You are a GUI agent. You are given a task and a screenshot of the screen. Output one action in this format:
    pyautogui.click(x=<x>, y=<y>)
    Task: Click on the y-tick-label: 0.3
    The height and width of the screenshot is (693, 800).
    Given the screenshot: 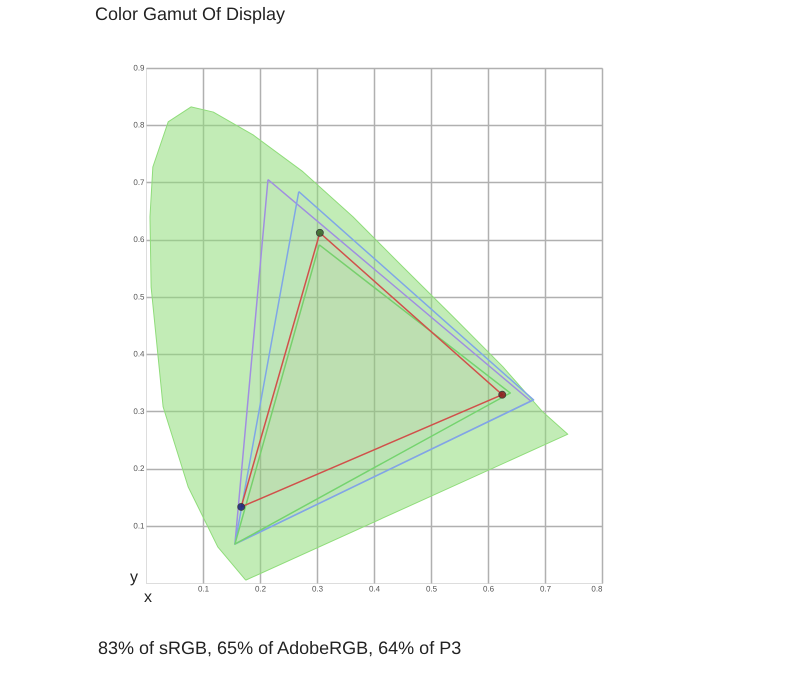 What is the action you would take?
    pyautogui.click(x=139, y=411)
    